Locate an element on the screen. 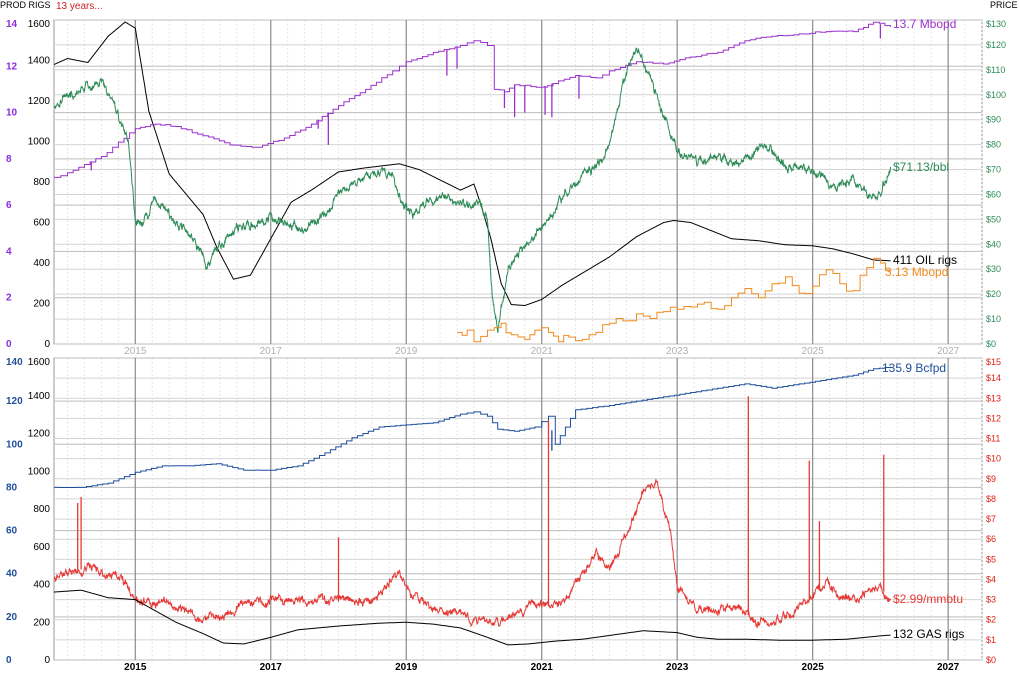 Image resolution: width=1020 pixels, height=676 pixels. y-tick-label-prod: 10 is located at coordinates (12, 113).